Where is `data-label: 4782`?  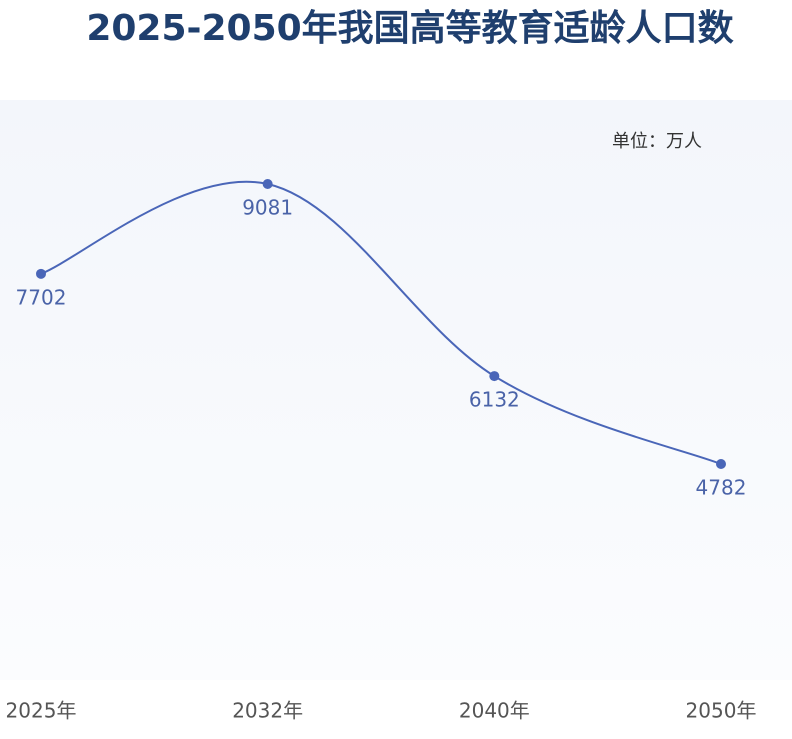
data-label: 4782 is located at coordinates (721, 488).